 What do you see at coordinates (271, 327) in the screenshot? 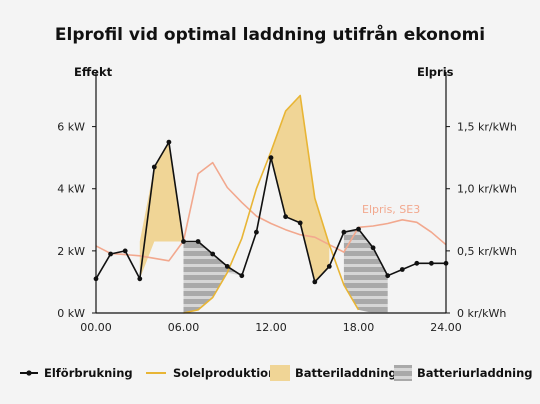
I see `x-tick-label: 12.00` at bounding box center [271, 327].